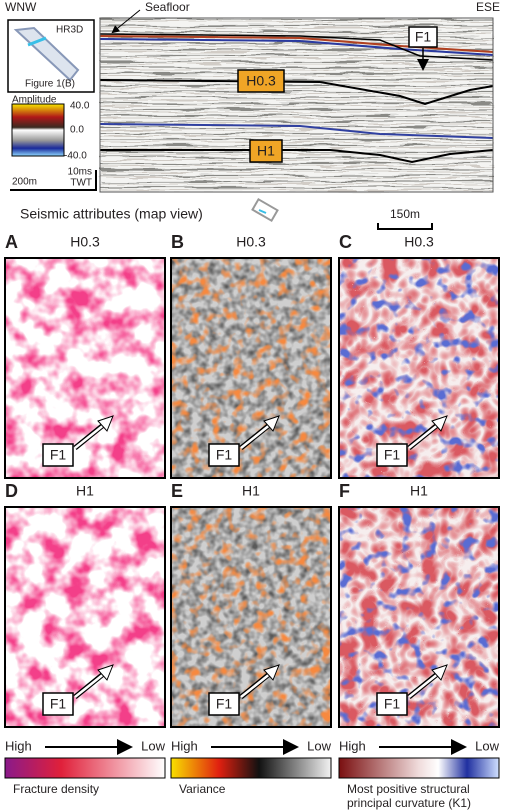  I want to click on scale-v: TWT, so click(81, 183).